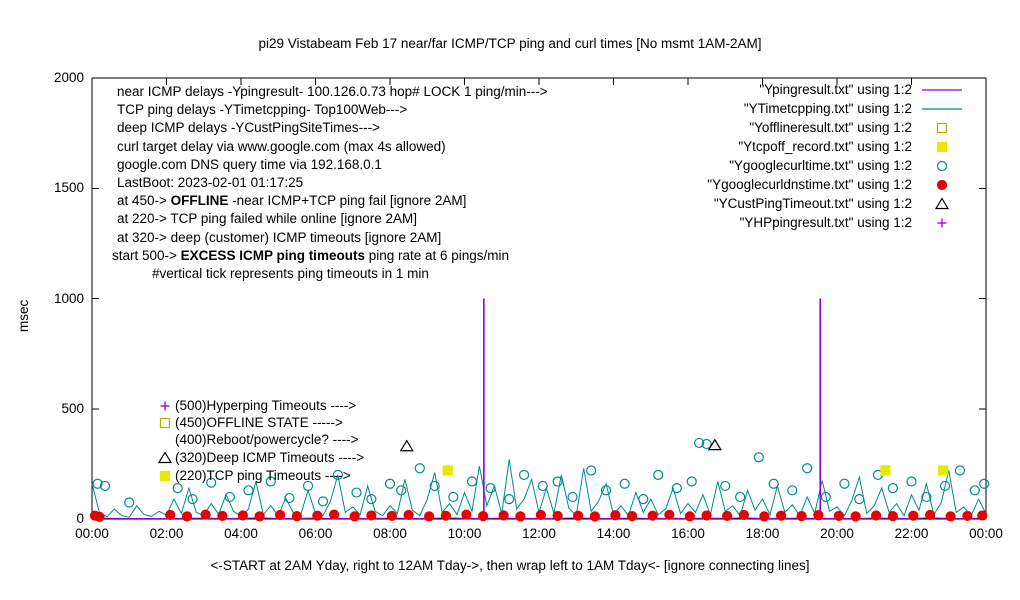 The image size is (1020, 600). Describe the element at coordinates (911, 533) in the screenshot. I see `x-tick-label: 22:00` at that location.